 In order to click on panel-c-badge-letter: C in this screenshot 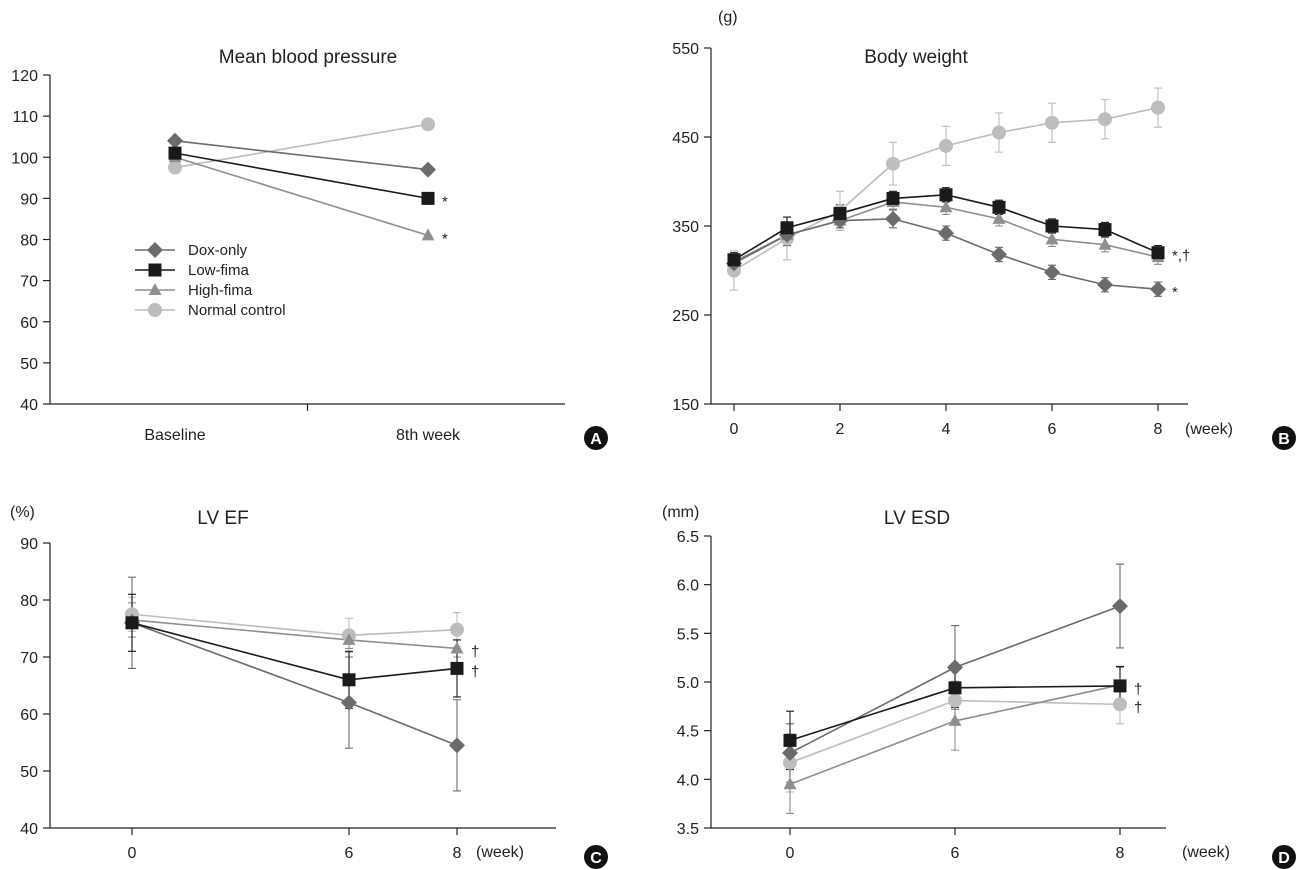, I will do `click(596, 858)`.